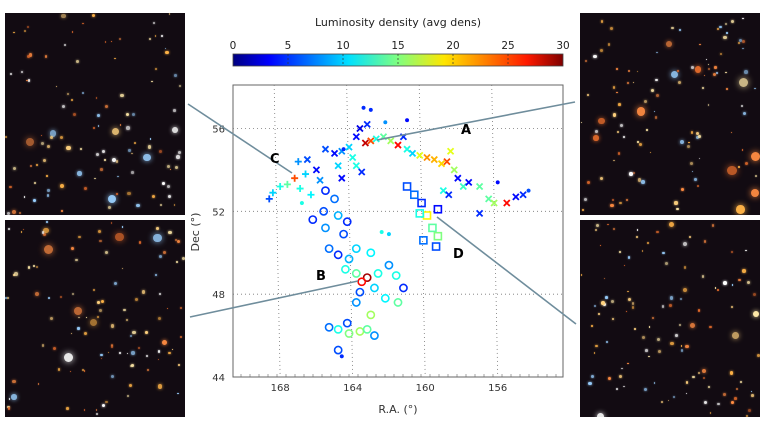 Image resolution: width=768 pixels, height=426 pixels. Describe the element at coordinates (670, 318) in the screenshot. I see `galaxy-image-bottom-right` at that location.